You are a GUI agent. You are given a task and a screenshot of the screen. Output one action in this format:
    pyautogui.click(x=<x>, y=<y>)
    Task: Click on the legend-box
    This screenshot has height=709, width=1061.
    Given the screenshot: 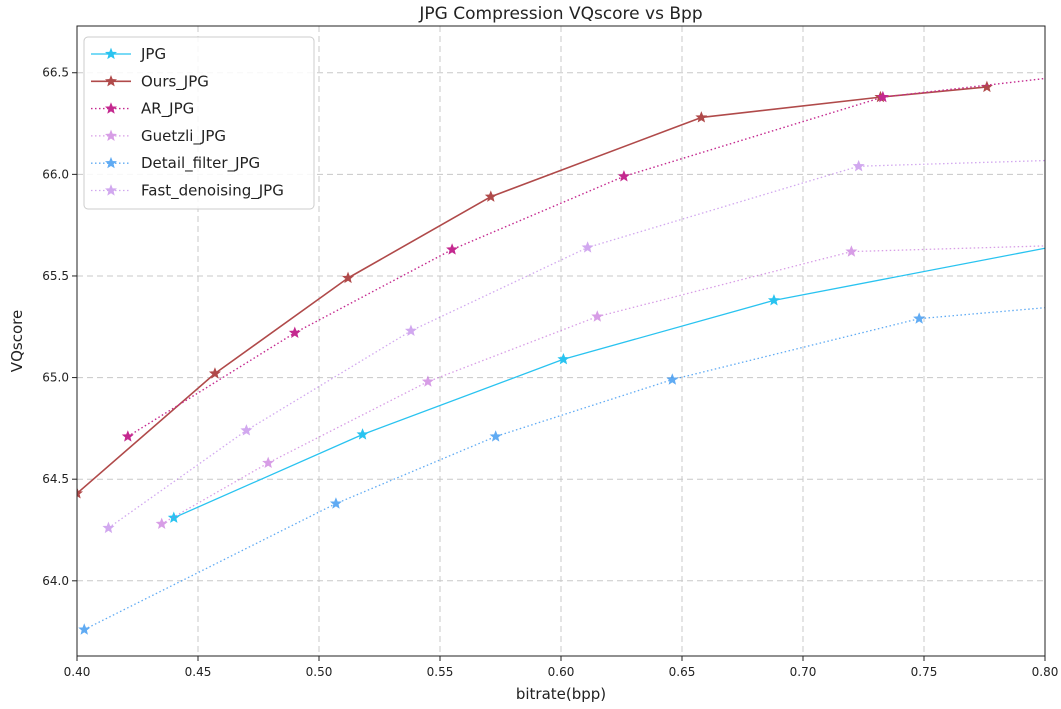 What is the action you would take?
    pyautogui.click(x=199, y=123)
    